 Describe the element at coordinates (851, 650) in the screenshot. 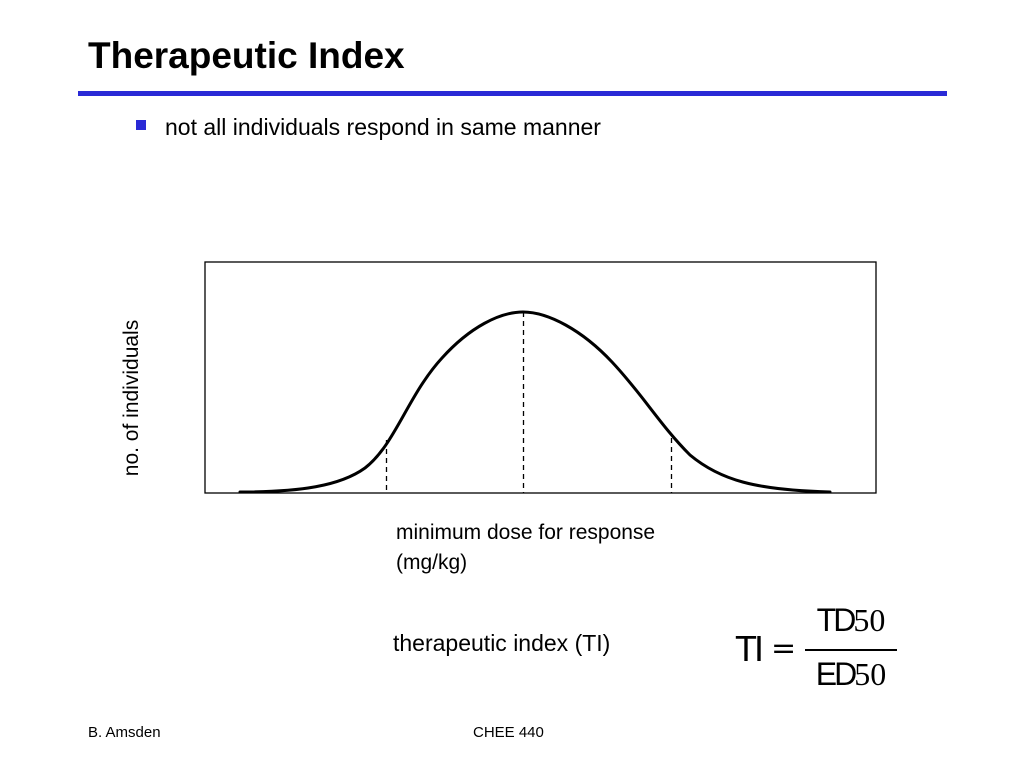

I see `fraction-bar` at that location.